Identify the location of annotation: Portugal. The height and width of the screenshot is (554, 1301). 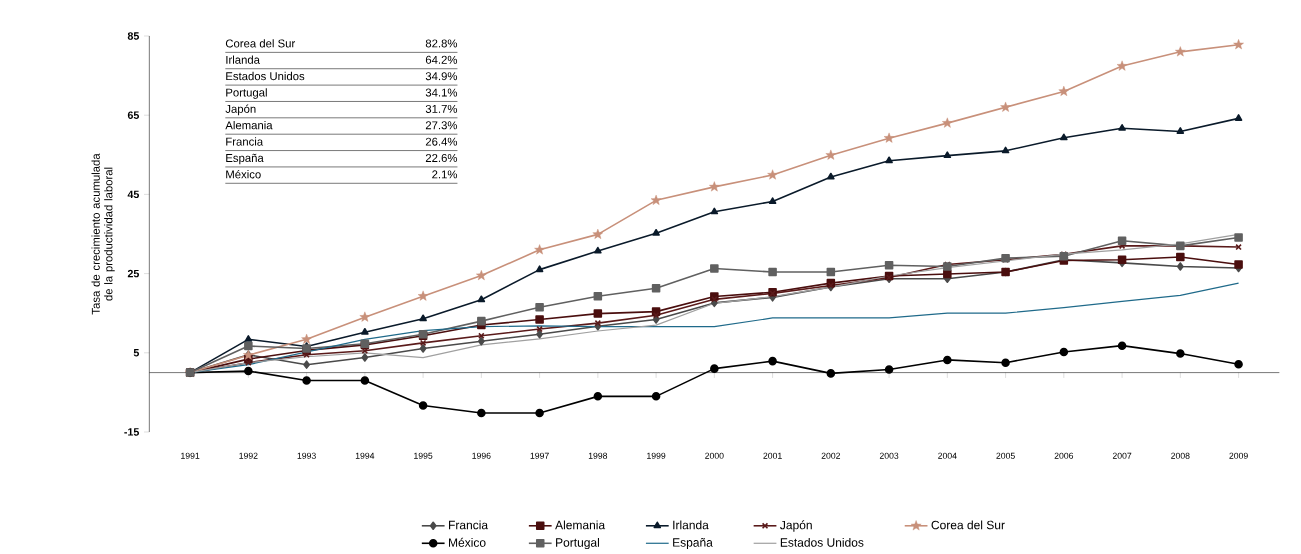
(246, 93).